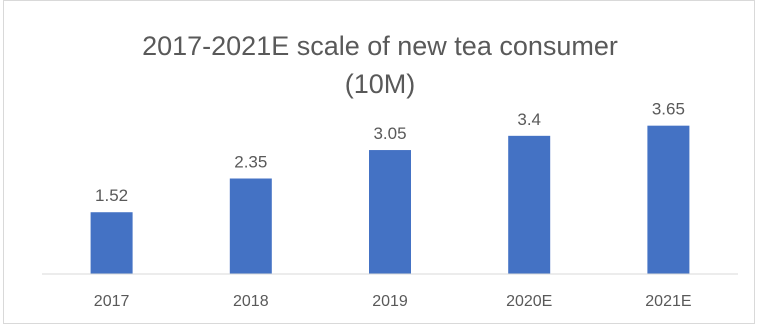  What do you see at coordinates (111, 243) in the screenshot?
I see `bar-2017` at bounding box center [111, 243].